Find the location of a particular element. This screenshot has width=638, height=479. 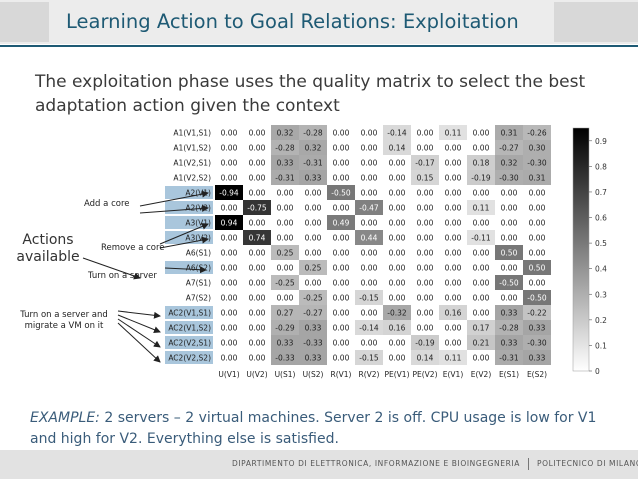

row-label: AC2(V2,S2) is located at coordinates (189, 358).